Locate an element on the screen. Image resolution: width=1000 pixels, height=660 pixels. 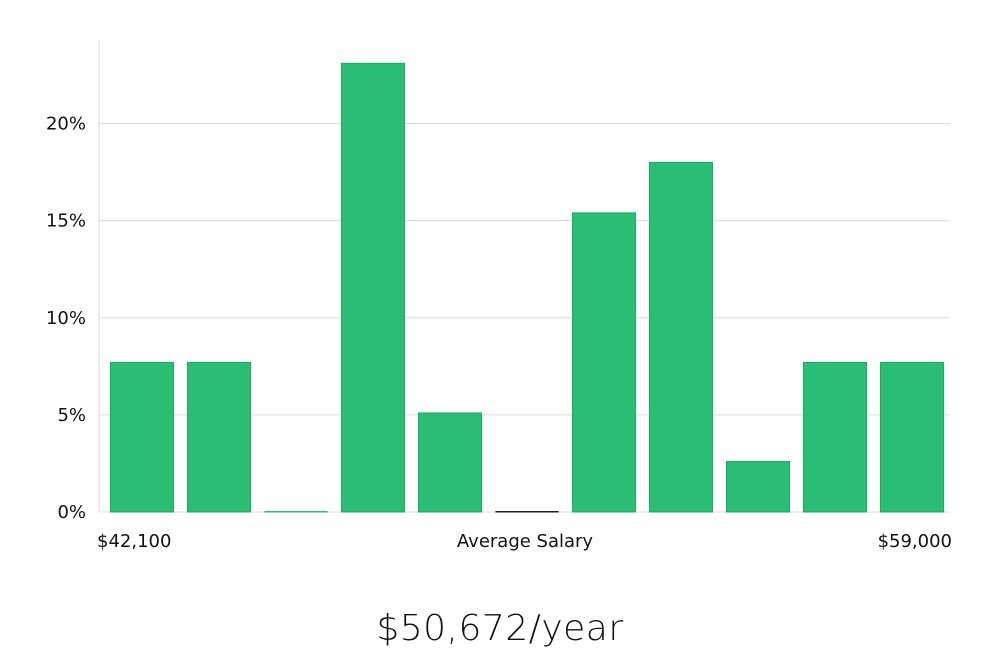
x-min-label: $42,100 is located at coordinates (134, 541).